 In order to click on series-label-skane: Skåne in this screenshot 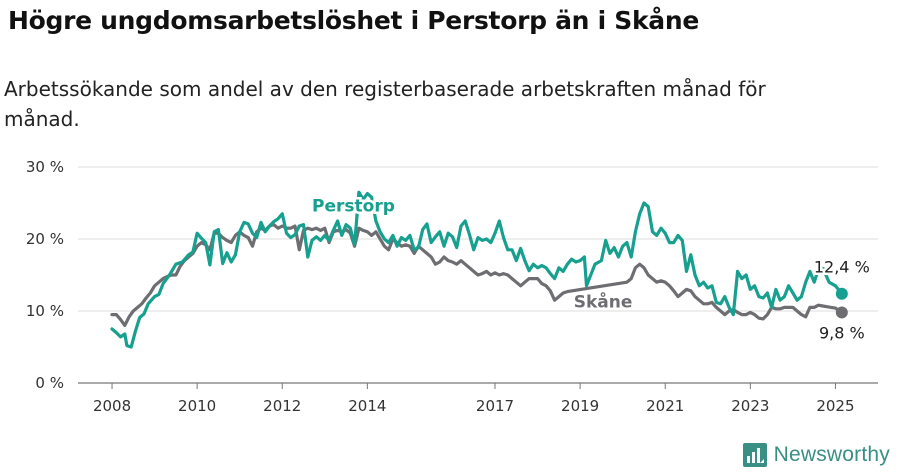, I will do `click(603, 301)`.